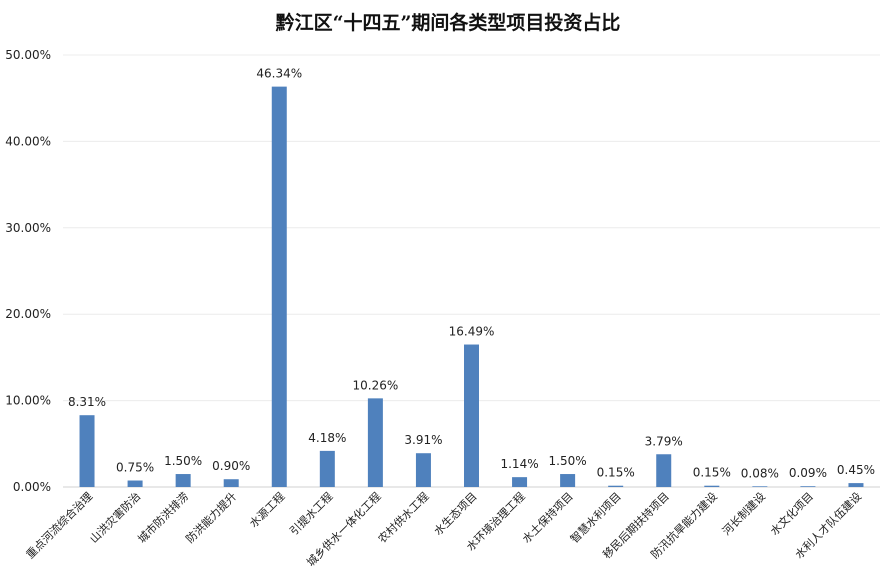 The image size is (896, 588). I want to click on y-tick-label: 40.00%, so click(28, 141).